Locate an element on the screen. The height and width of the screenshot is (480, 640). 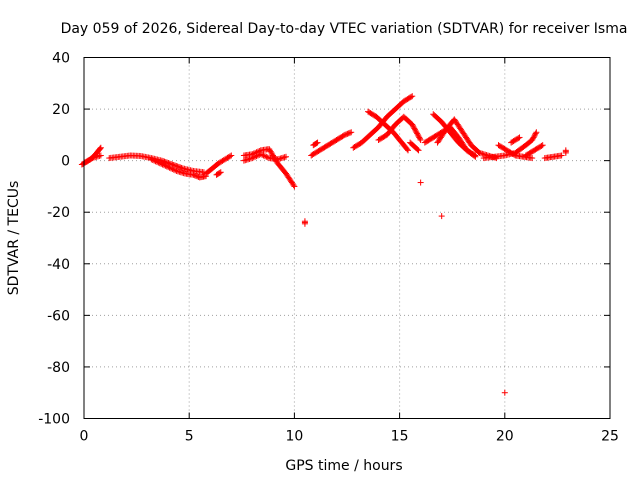
y-tick-label: -80 is located at coordinates (58, 368).